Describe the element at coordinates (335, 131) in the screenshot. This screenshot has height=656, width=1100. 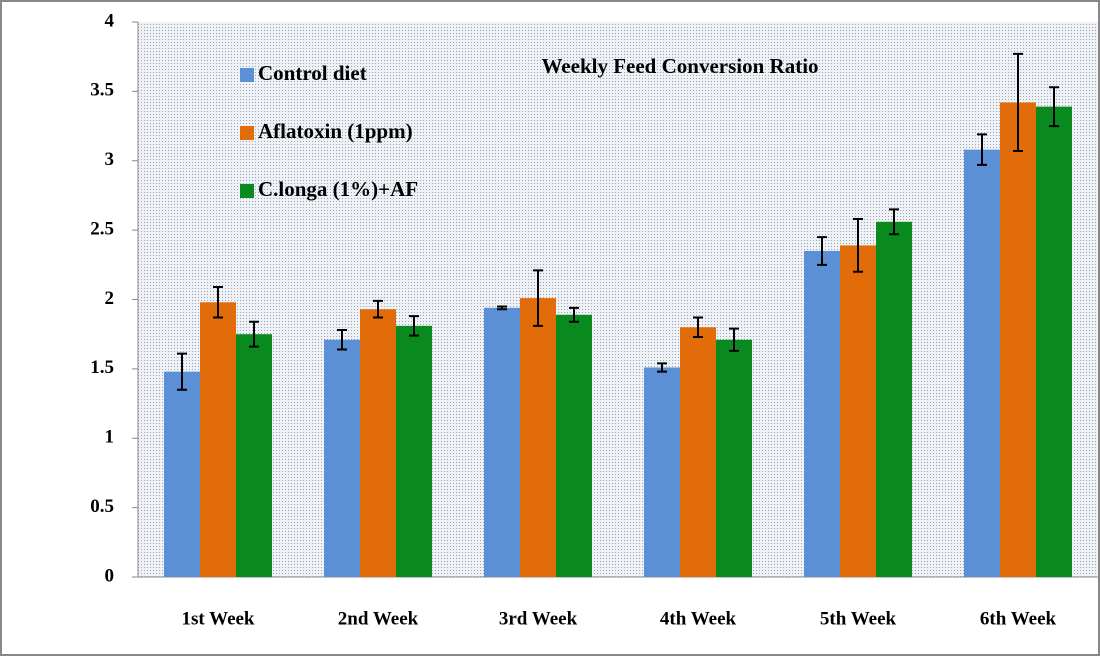
I see `legend-label: Aflatoxin (1ppm)` at that location.